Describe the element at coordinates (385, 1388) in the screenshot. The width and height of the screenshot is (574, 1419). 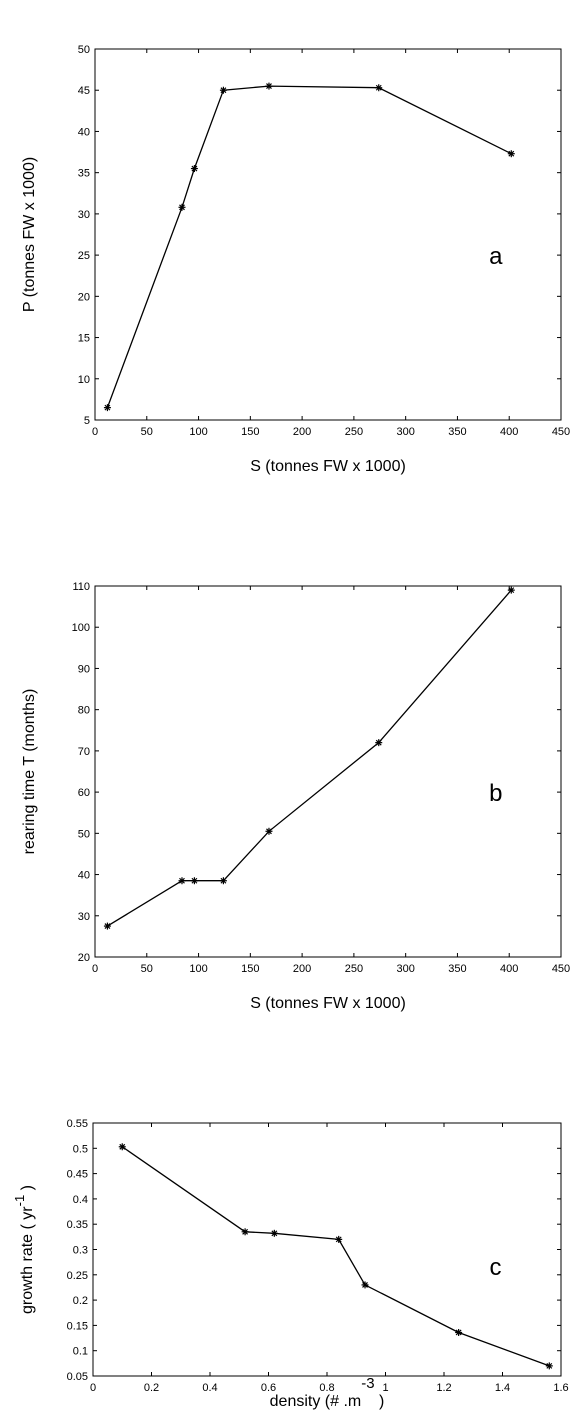
I see `x-tick-label: 1` at that location.